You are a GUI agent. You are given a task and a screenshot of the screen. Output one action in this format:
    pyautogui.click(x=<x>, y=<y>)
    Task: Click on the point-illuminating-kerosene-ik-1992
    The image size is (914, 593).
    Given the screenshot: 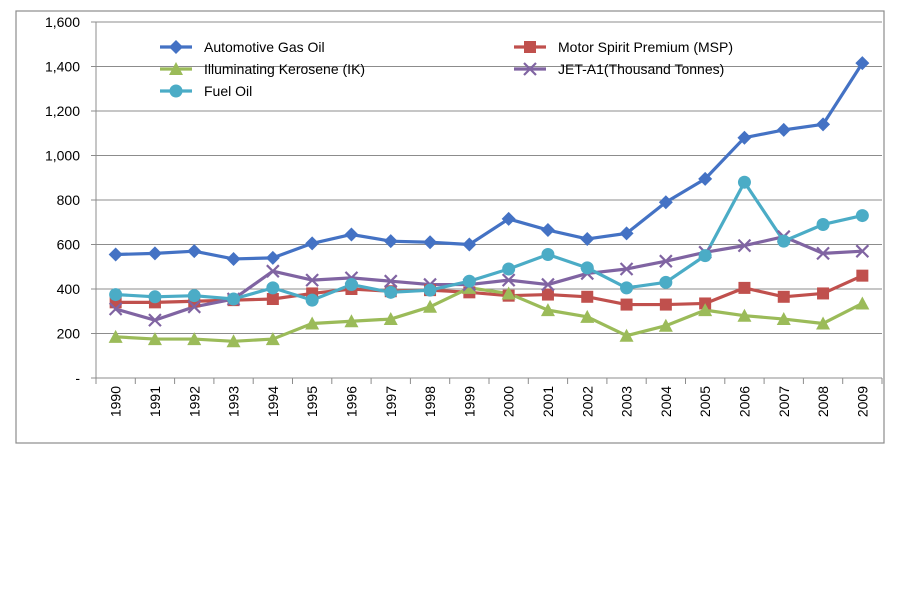 What is the action you would take?
    pyautogui.click(x=194, y=339)
    